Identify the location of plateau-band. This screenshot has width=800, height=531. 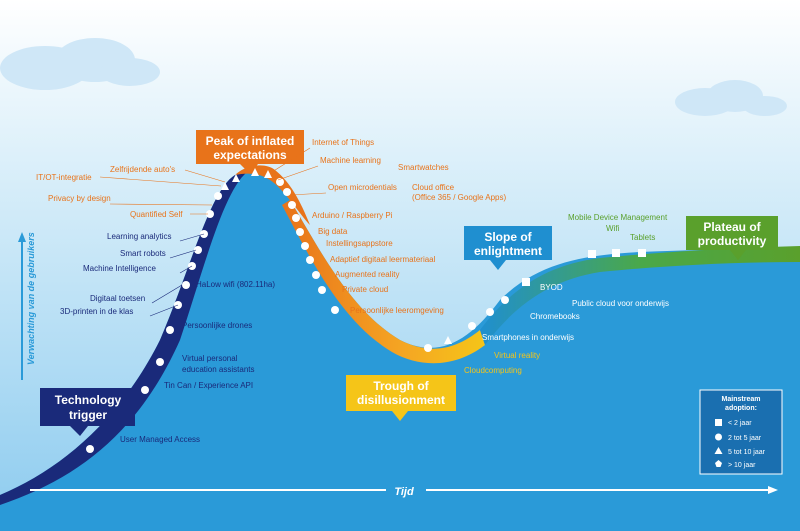
(640, 295).